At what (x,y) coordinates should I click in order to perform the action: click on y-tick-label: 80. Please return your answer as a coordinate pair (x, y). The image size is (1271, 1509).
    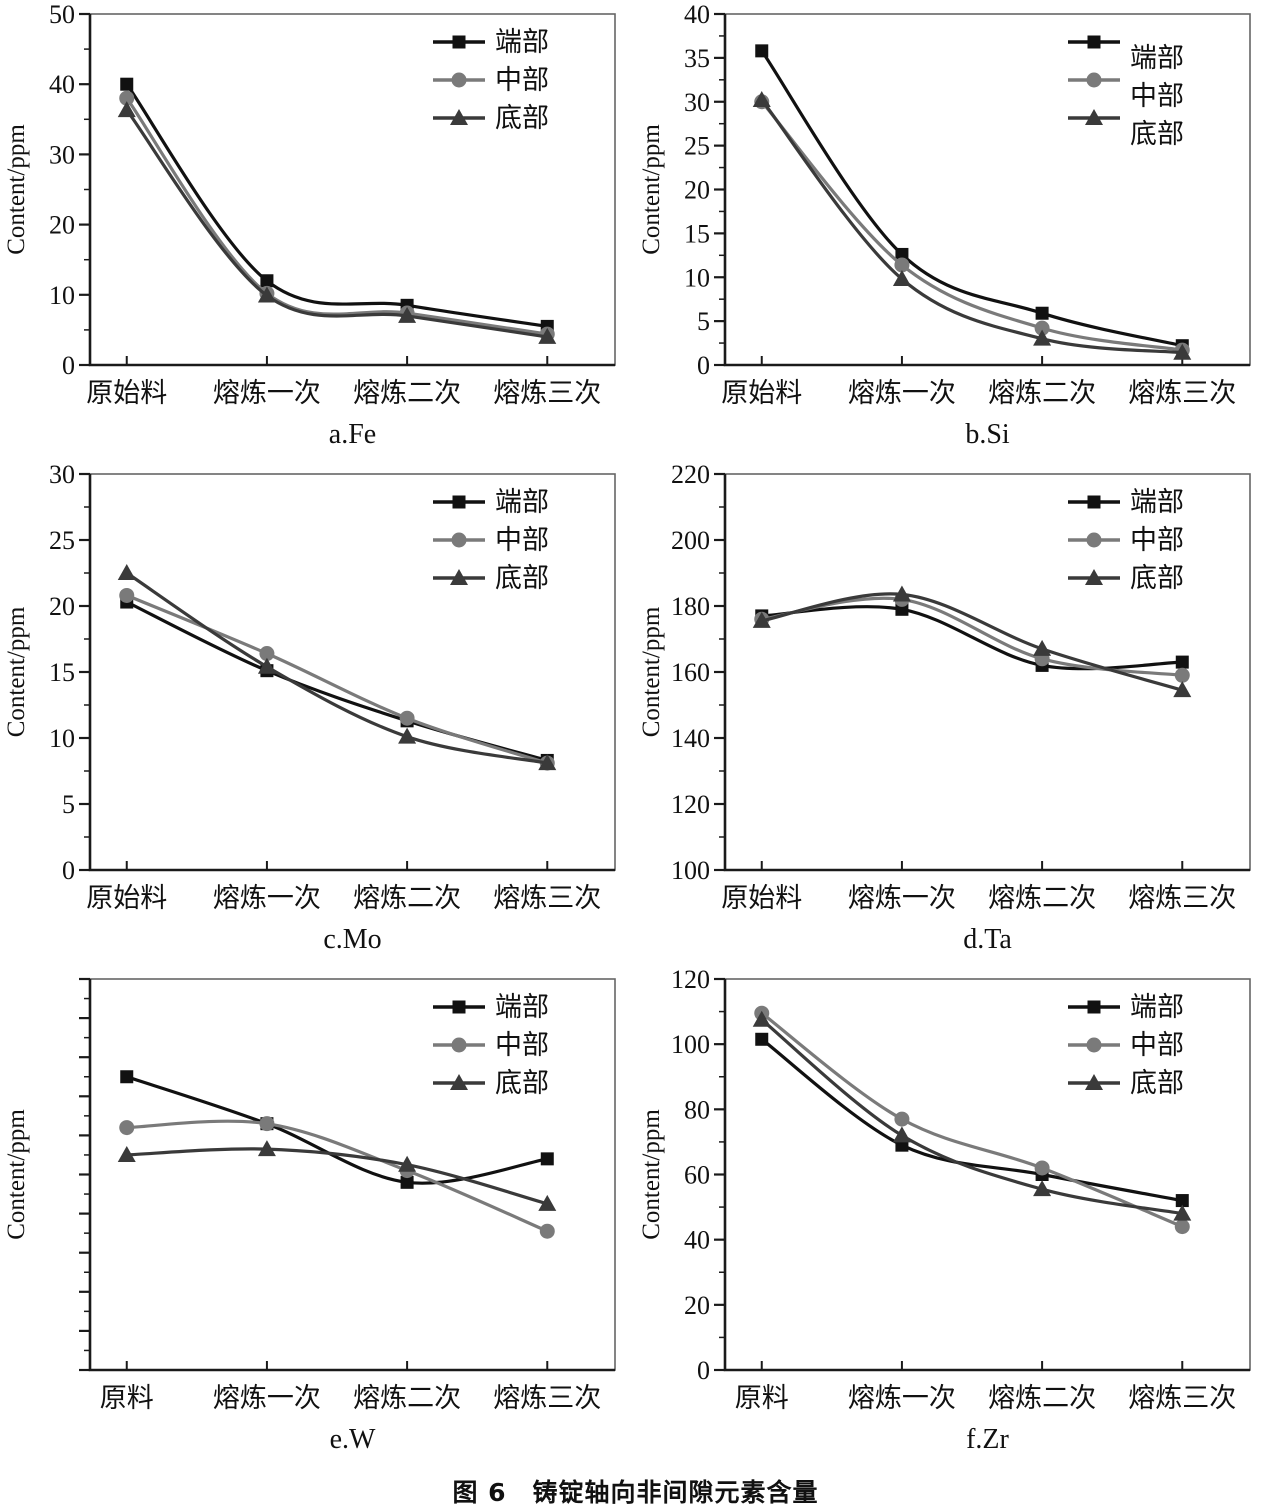
    Looking at the image, I should click on (697, 1109).